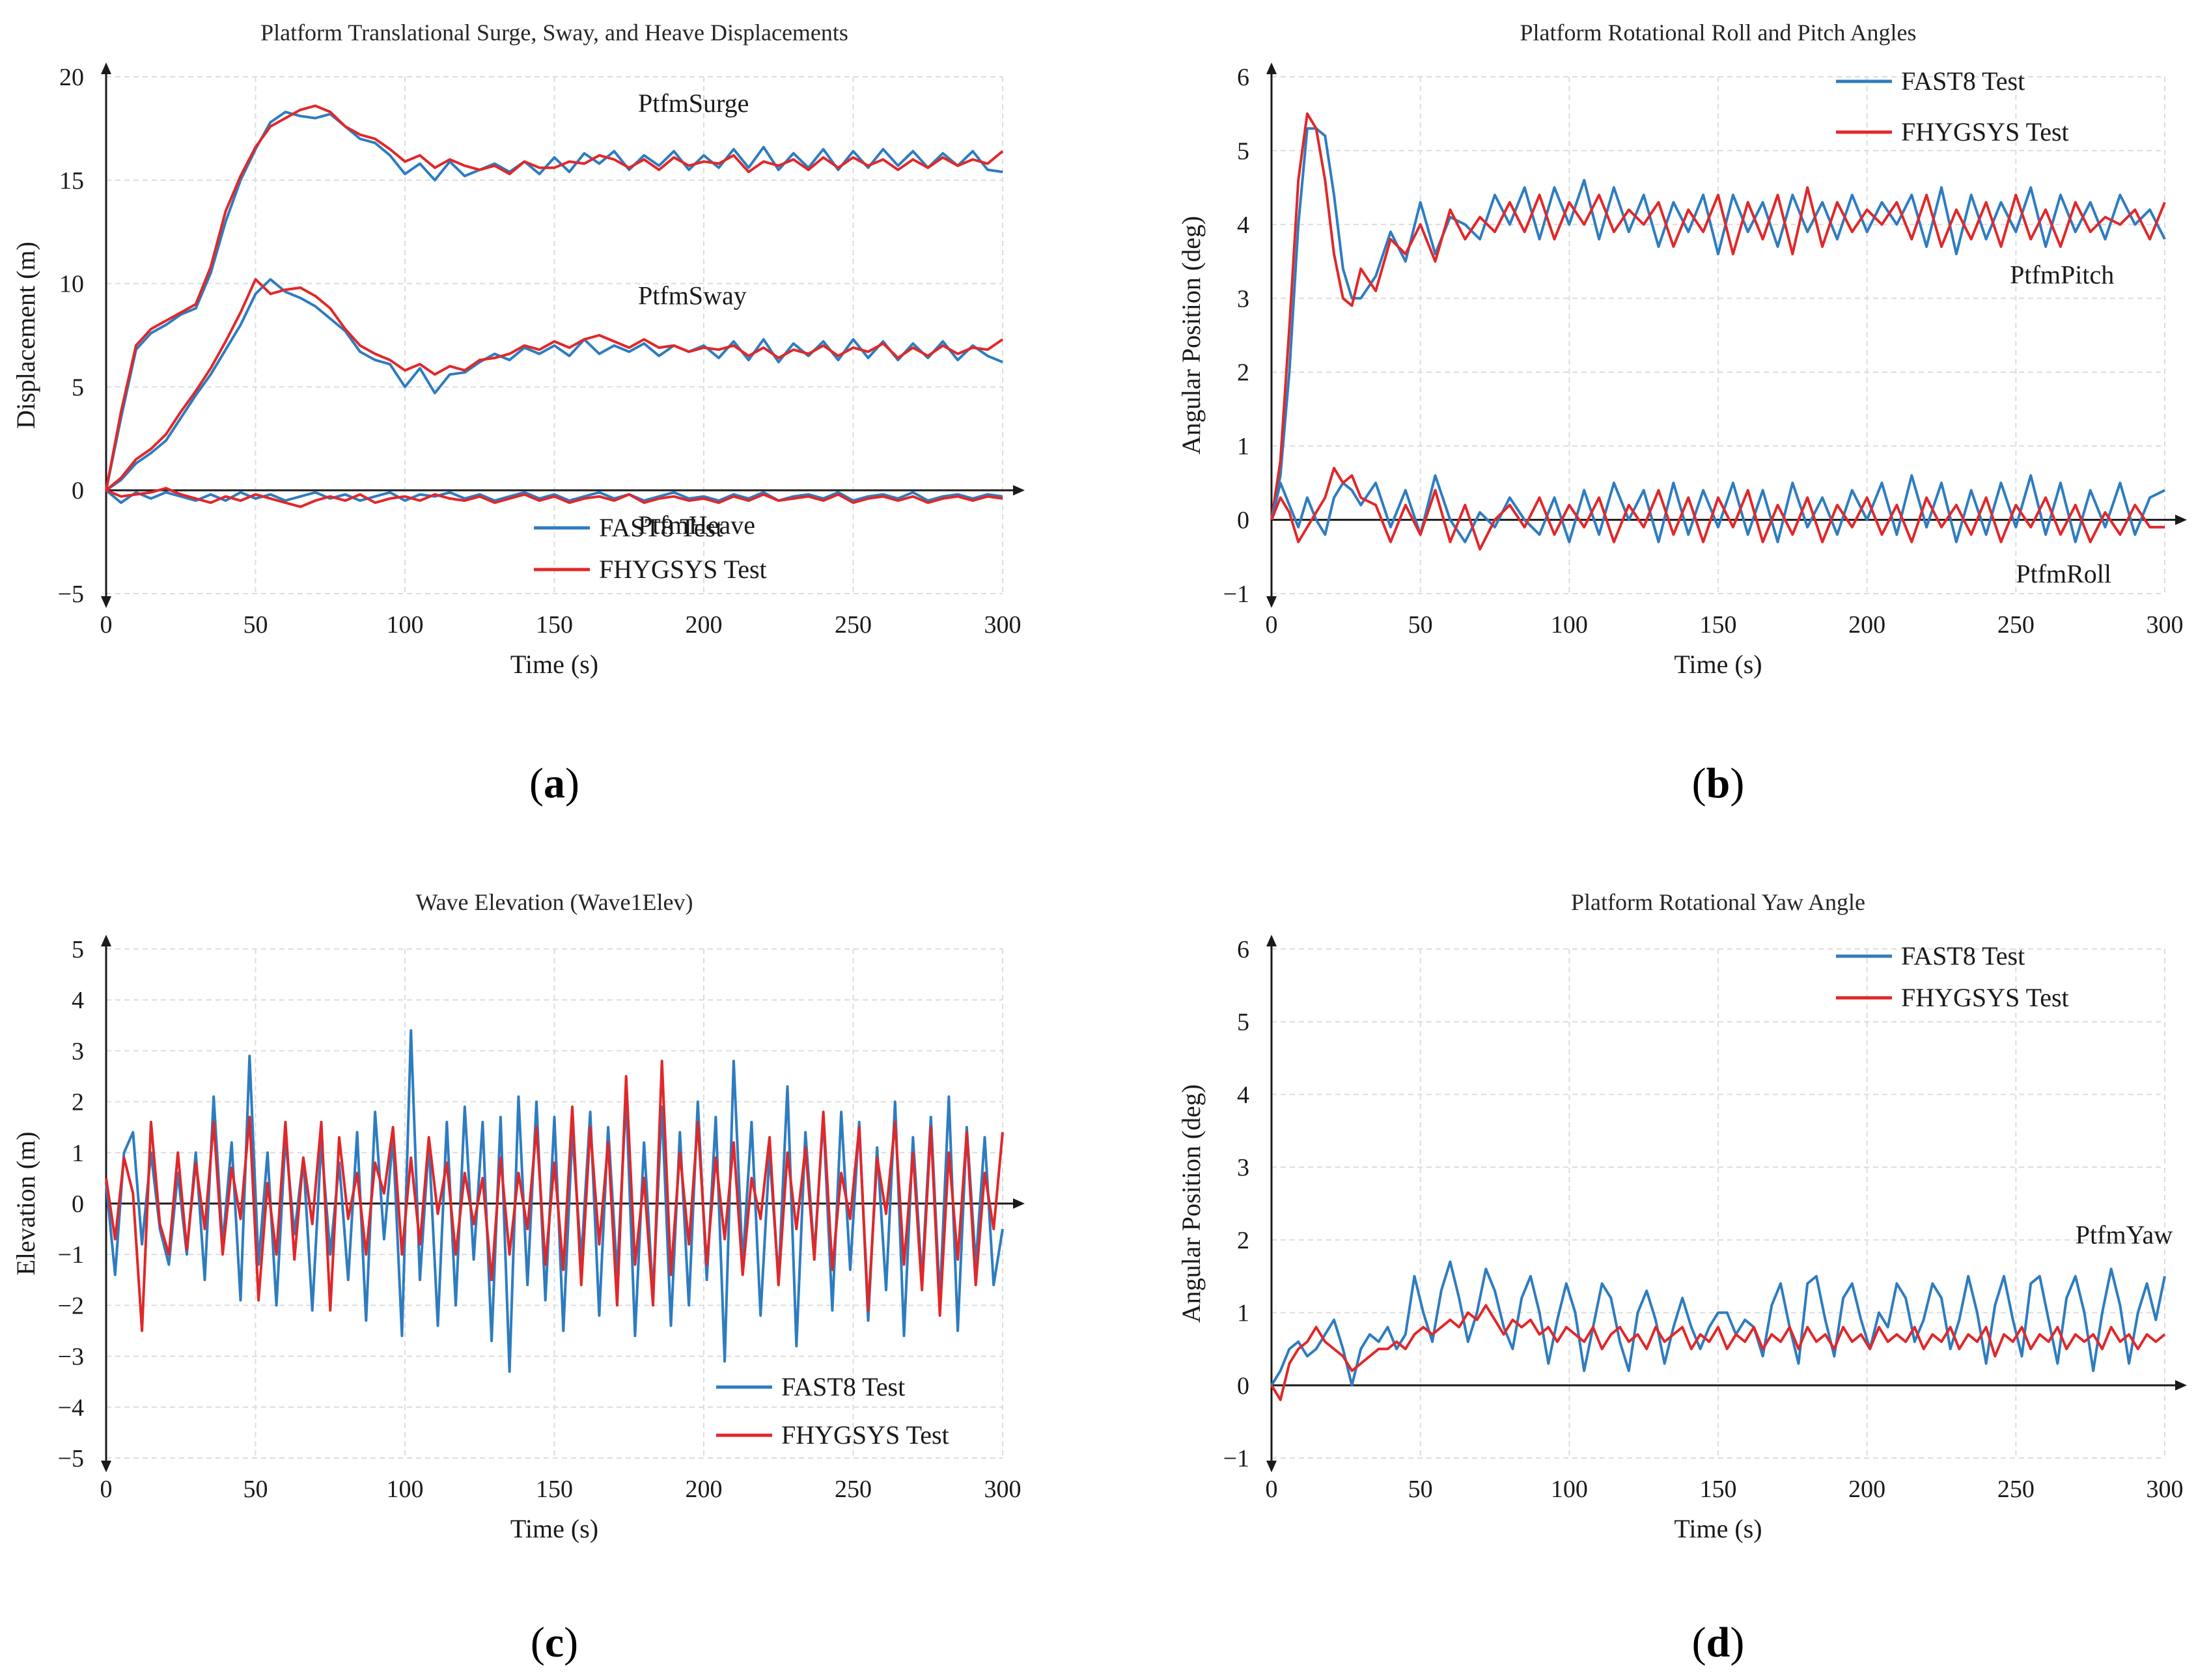 The height and width of the screenshot is (1680, 2196). What do you see at coordinates (1718, 1353) in the screenshot?
I see `series-line-ptfmyaw-fhygsys` at bounding box center [1718, 1353].